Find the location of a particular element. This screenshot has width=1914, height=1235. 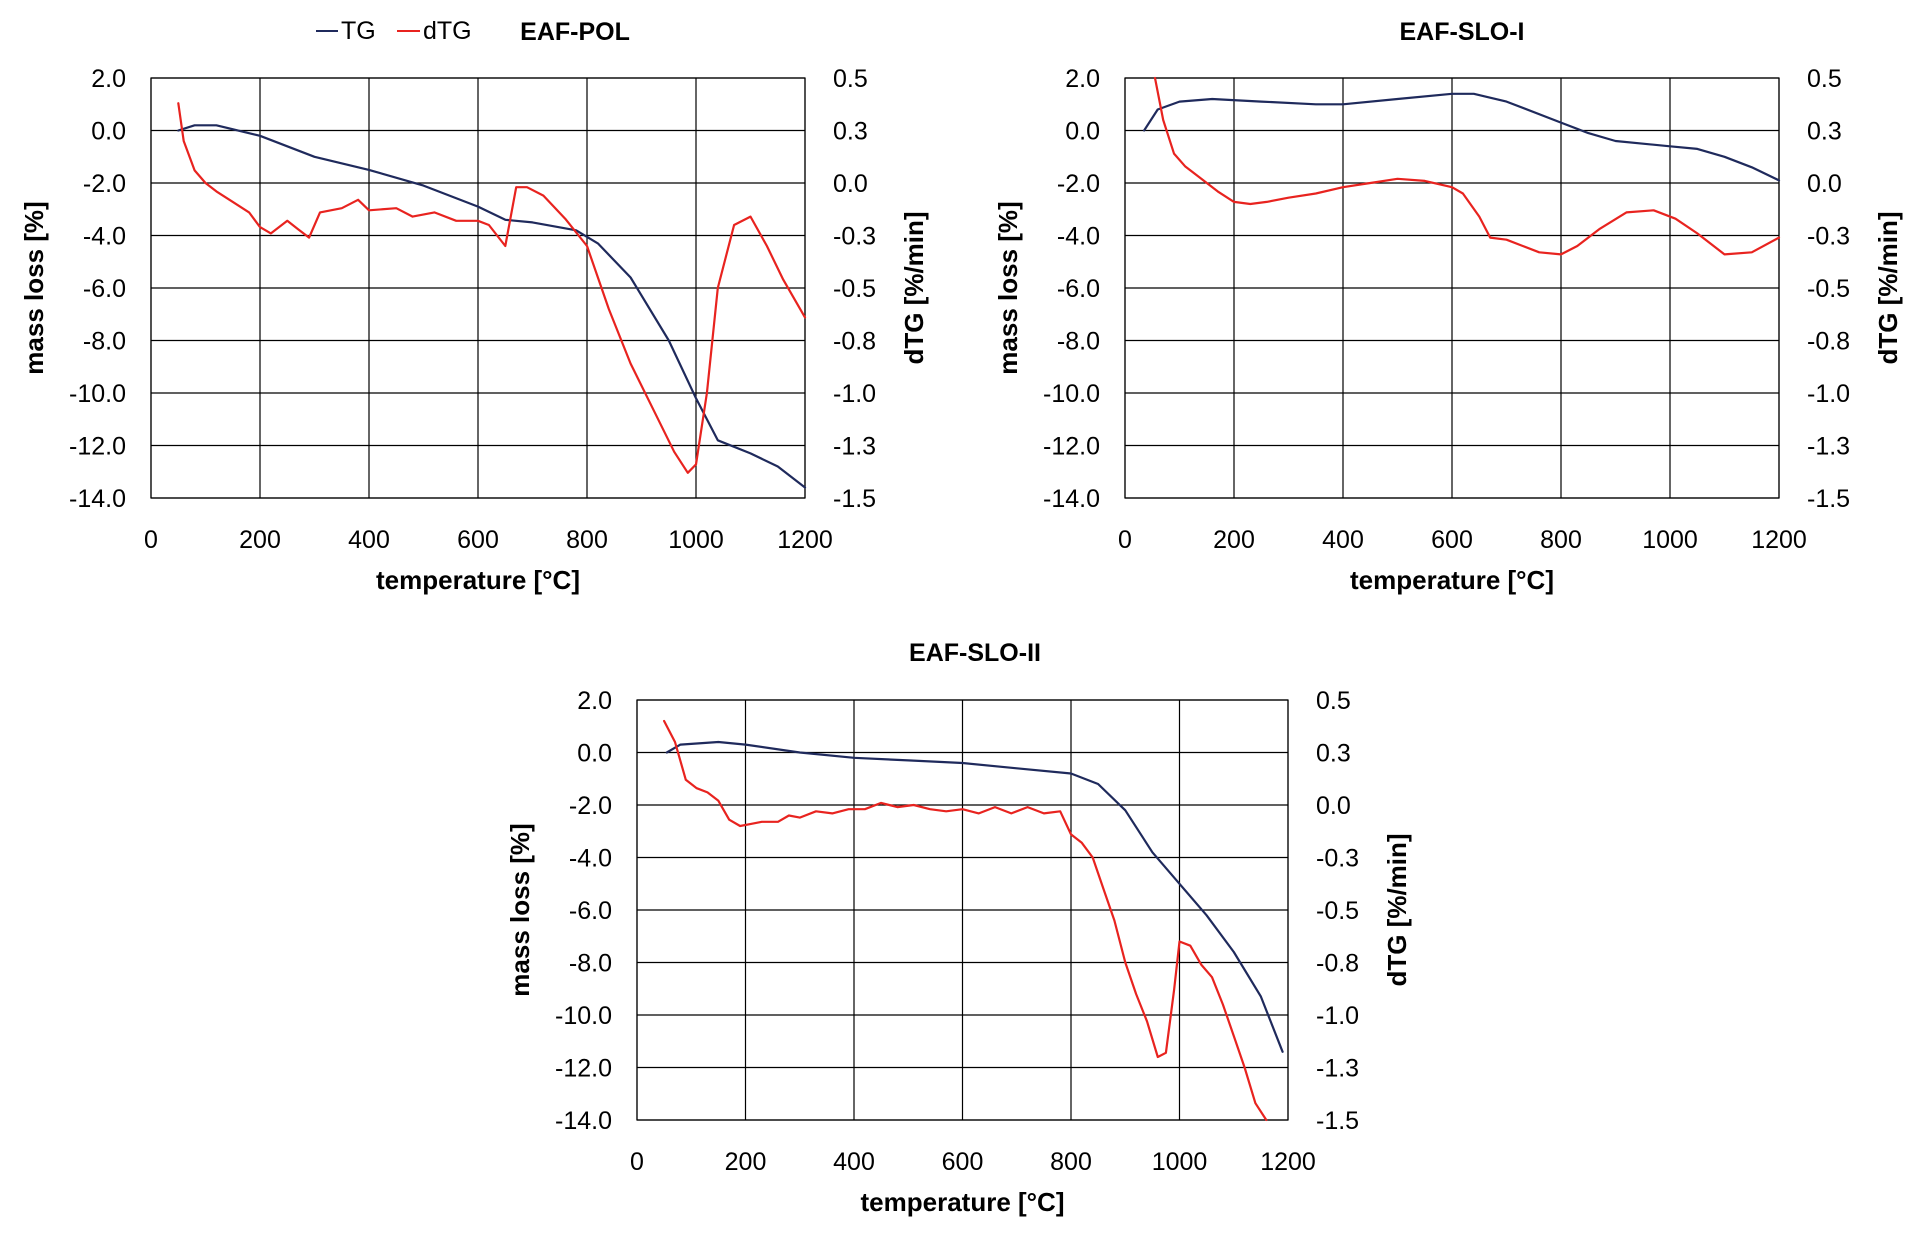

legend-tg-label: TG is located at coordinates (358, 31).